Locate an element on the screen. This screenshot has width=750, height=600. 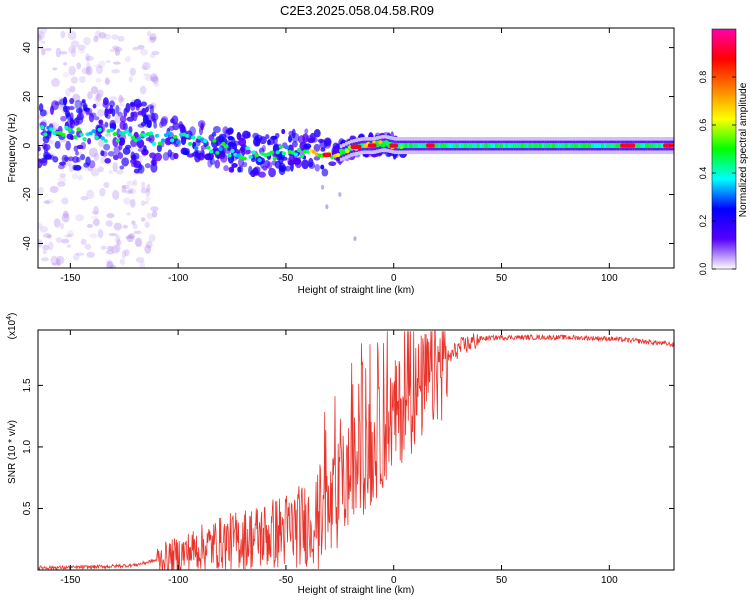
spectrogram-y-tick-label: 20 is located at coordinates (27, 97).